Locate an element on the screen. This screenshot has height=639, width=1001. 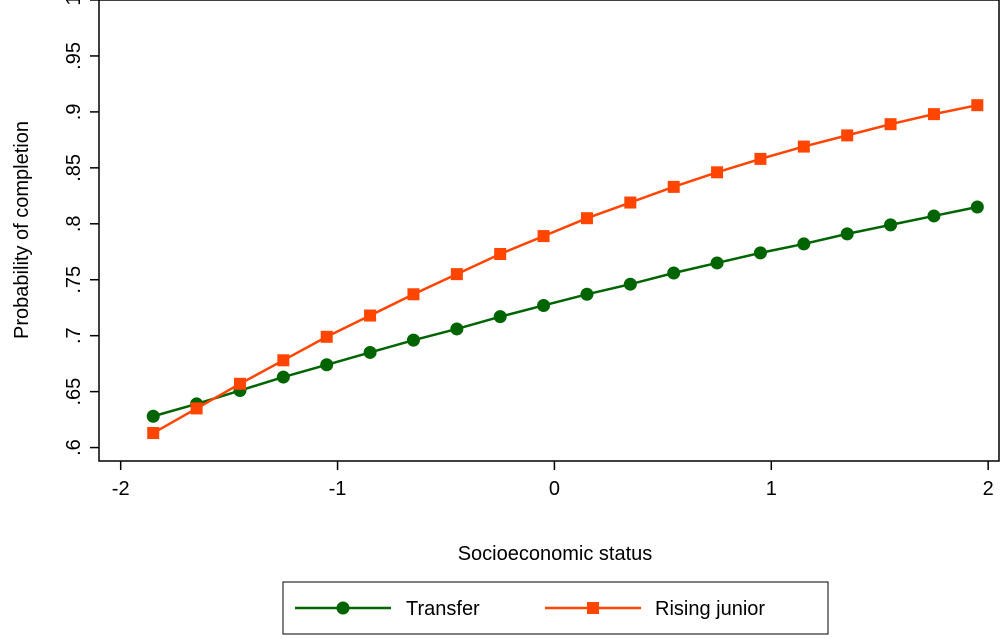
legend-marker-rising-junior is located at coordinates (593, 608).